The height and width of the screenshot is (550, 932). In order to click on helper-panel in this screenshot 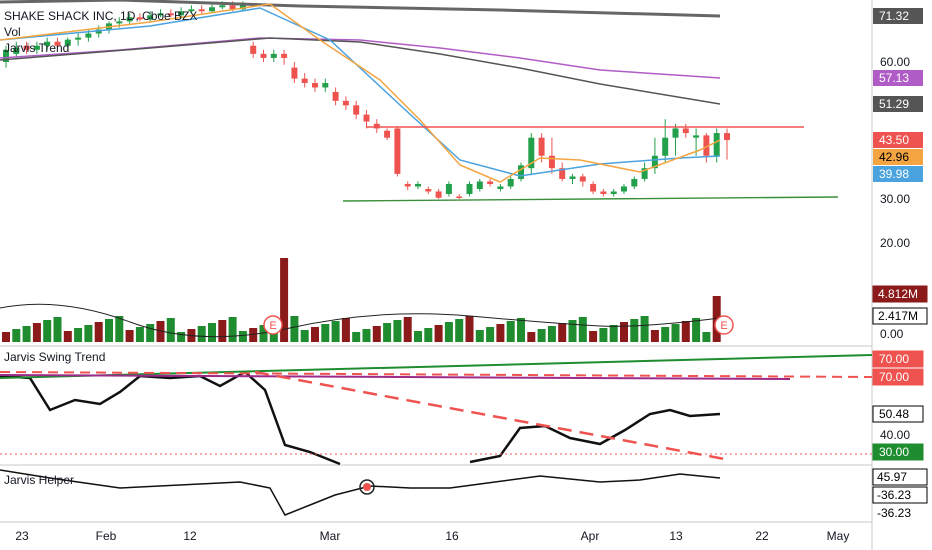, I will do `click(367, 487)`.